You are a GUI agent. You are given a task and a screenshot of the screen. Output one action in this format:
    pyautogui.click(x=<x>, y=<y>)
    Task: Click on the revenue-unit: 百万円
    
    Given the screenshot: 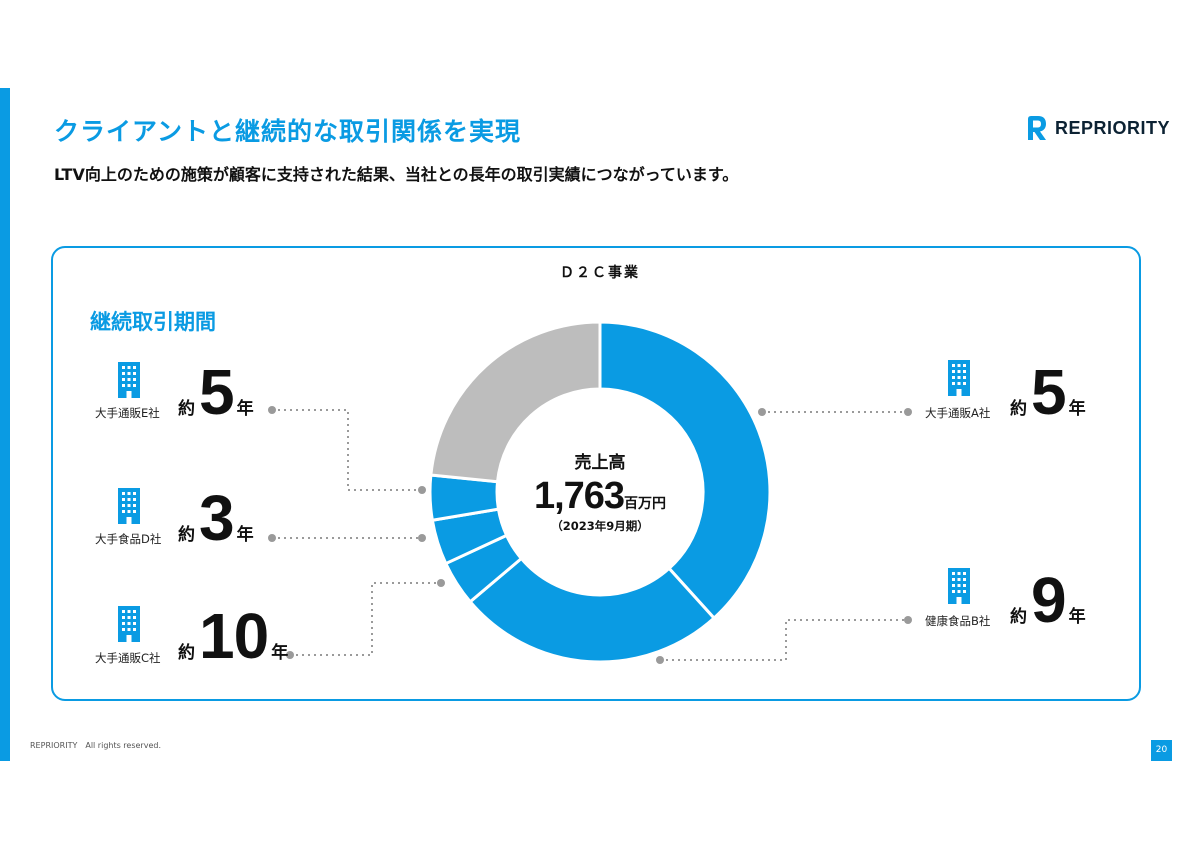 What is the action you would take?
    pyautogui.click(x=645, y=504)
    